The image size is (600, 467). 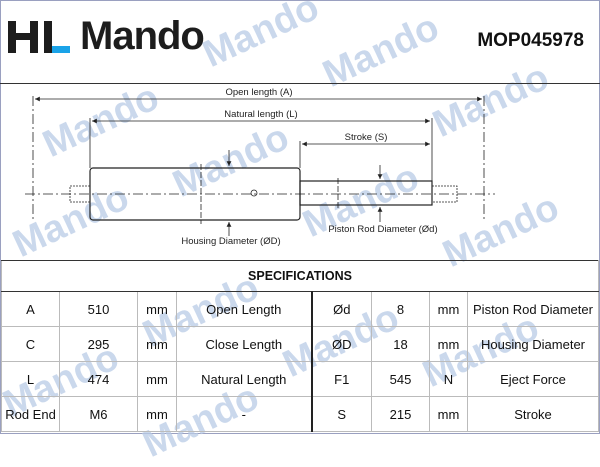 What do you see at coordinates (30, 414) in the screenshot?
I see `spec-code: Rod End` at bounding box center [30, 414].